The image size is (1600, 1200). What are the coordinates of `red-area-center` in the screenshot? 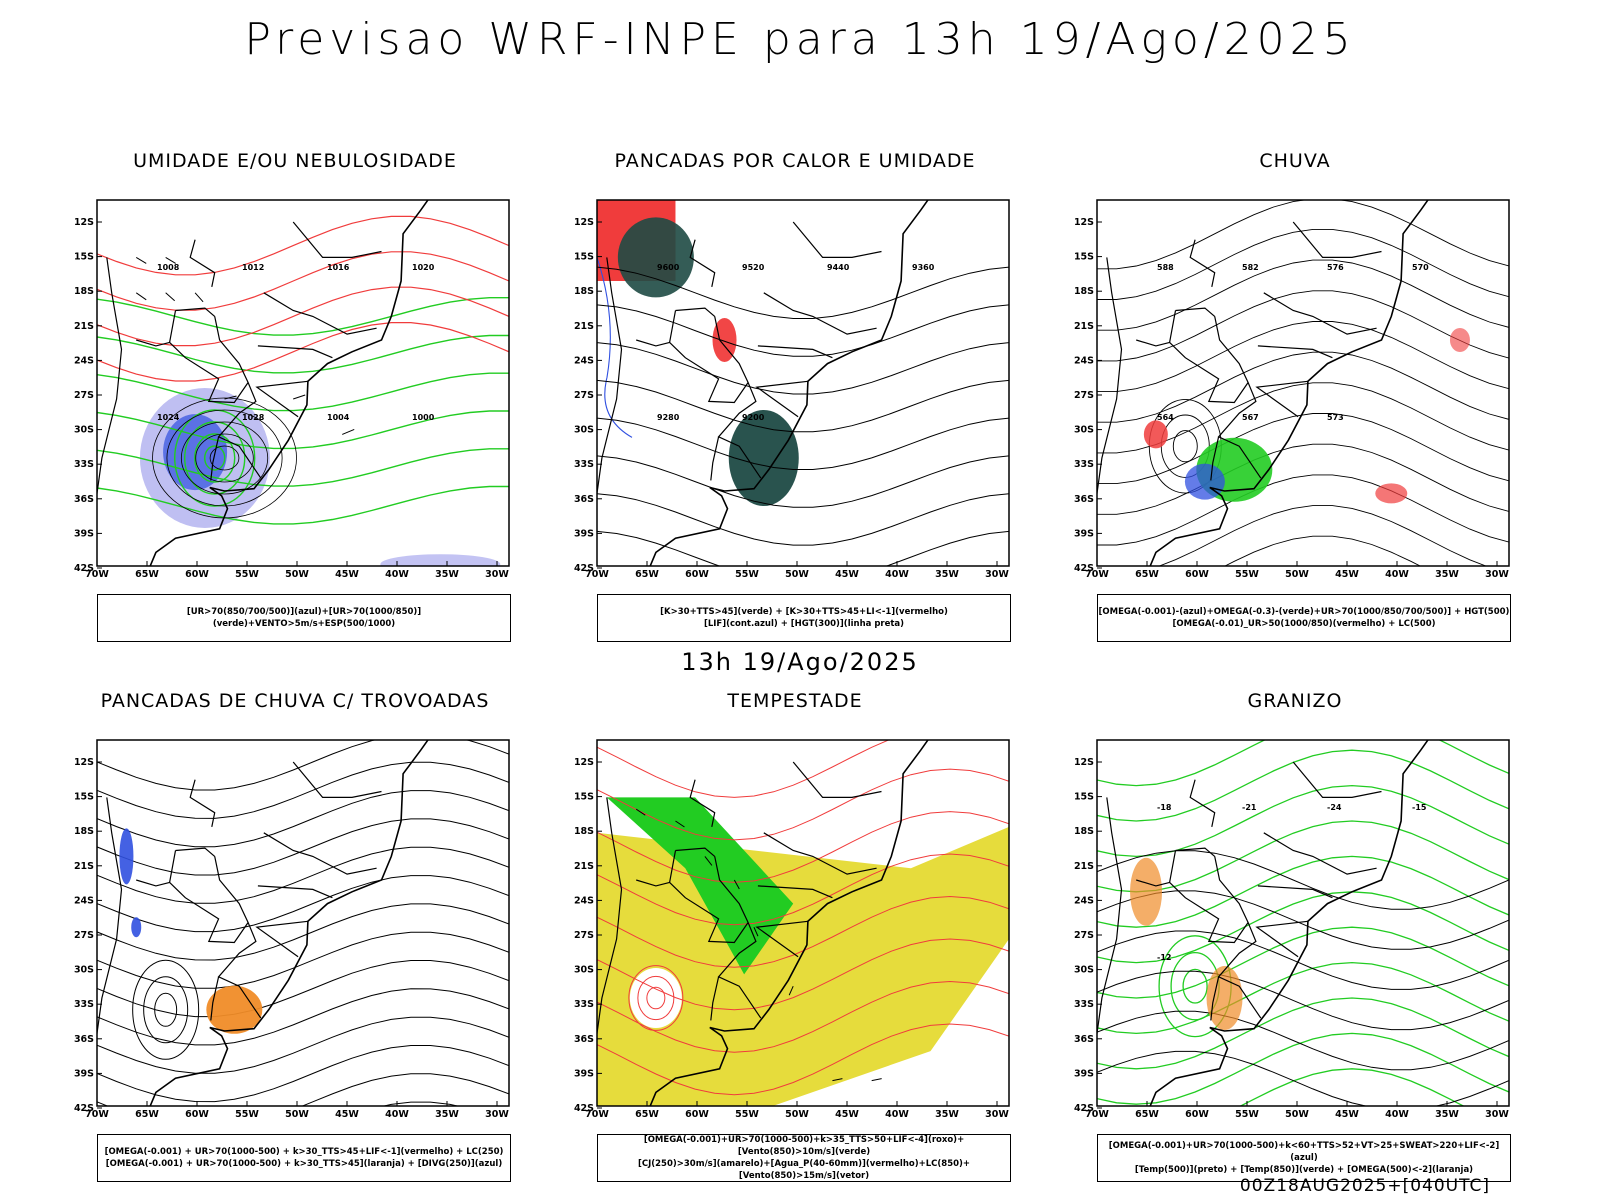 It's located at (724, 340).